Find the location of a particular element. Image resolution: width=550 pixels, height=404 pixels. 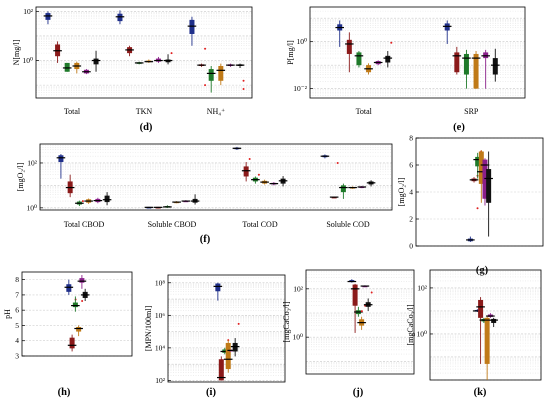

panel-label: (e) is located at coordinates (459, 127).